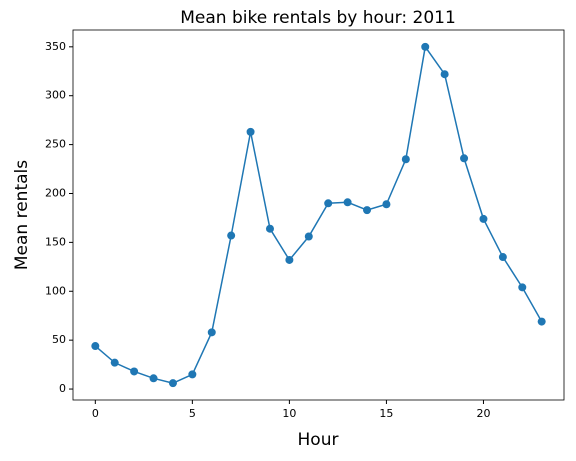  What do you see at coordinates (55, 241) in the screenshot?
I see `y-tick-label: 150` at bounding box center [55, 241].